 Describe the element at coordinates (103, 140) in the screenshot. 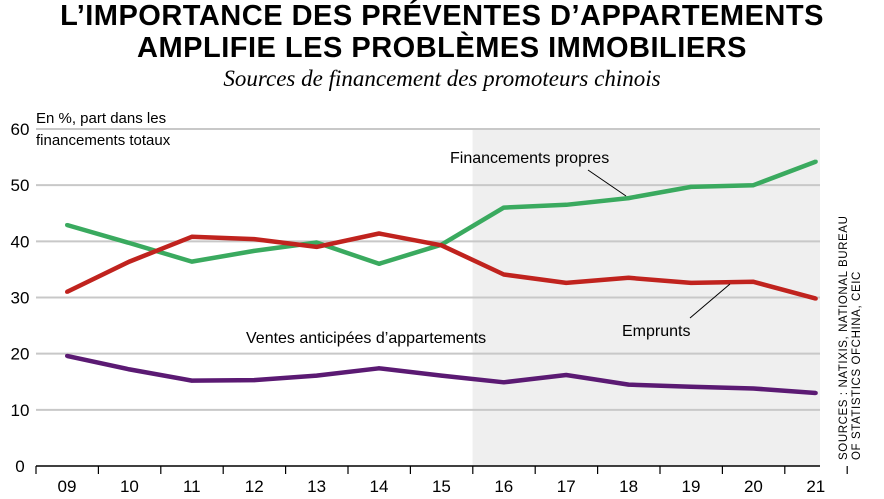

I see `unit-label-line-2: financements totaux` at that location.